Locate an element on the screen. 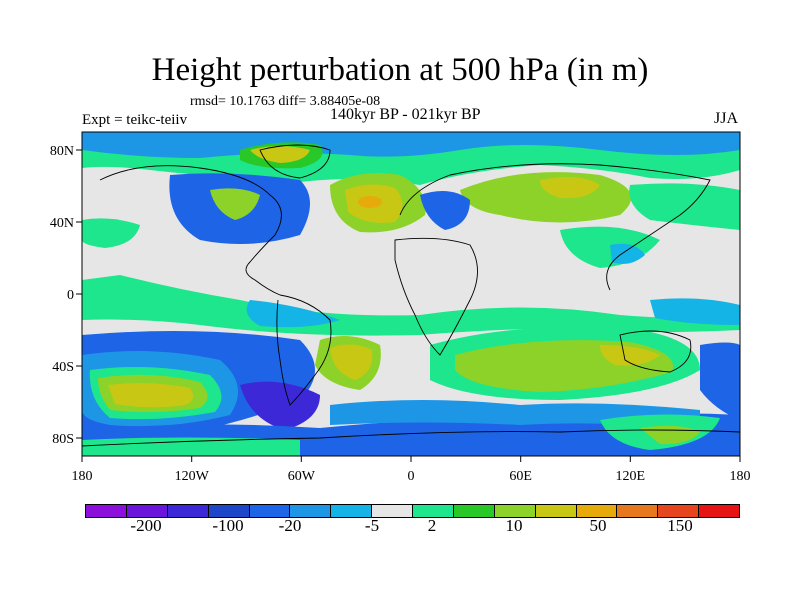  colorbar-label: 50 is located at coordinates (598, 525).